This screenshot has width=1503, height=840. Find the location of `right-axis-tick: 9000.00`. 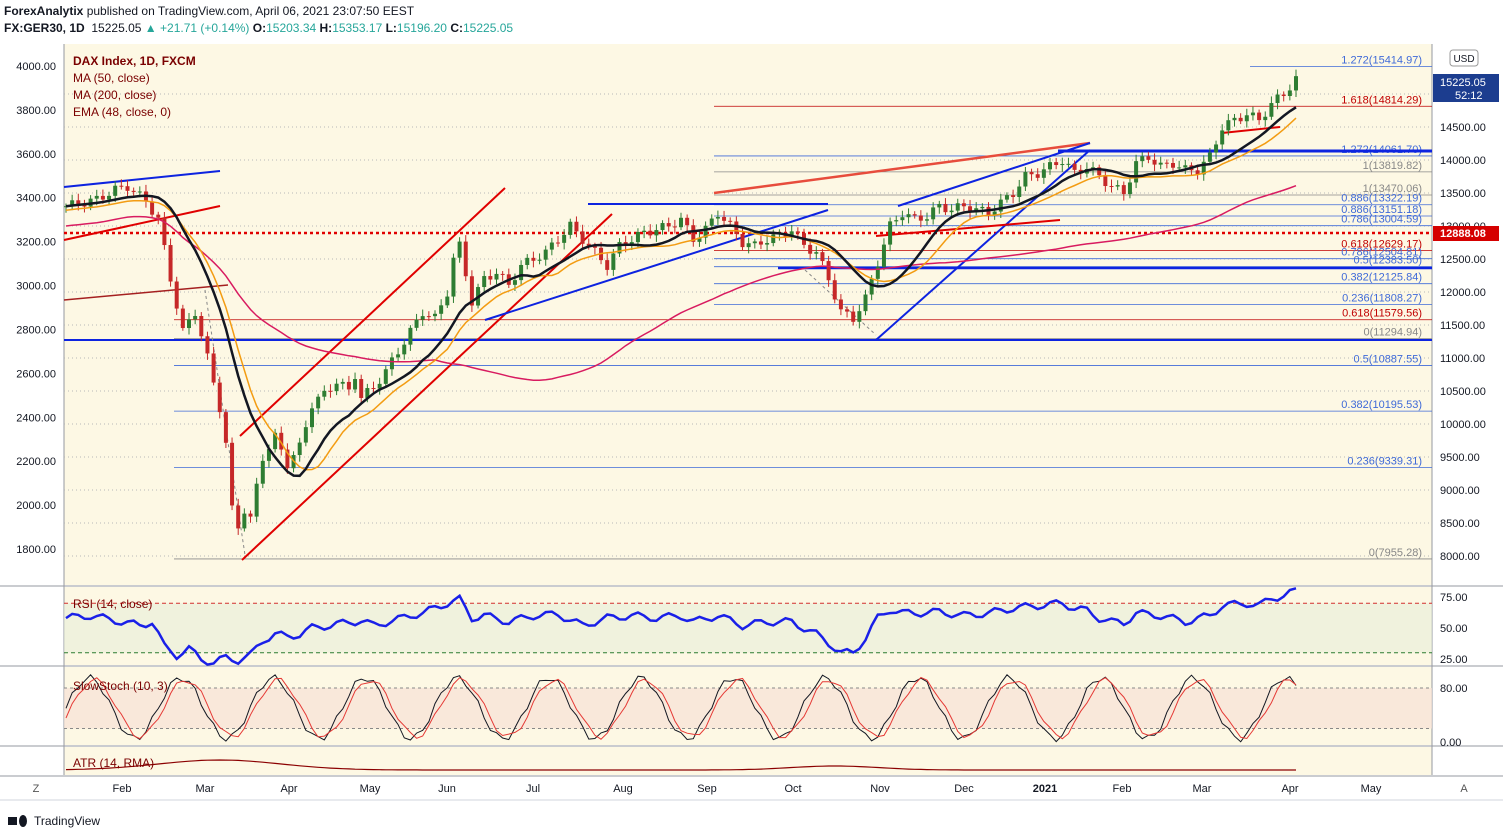

right-axis-tick: 9000.00 is located at coordinates (1460, 491).